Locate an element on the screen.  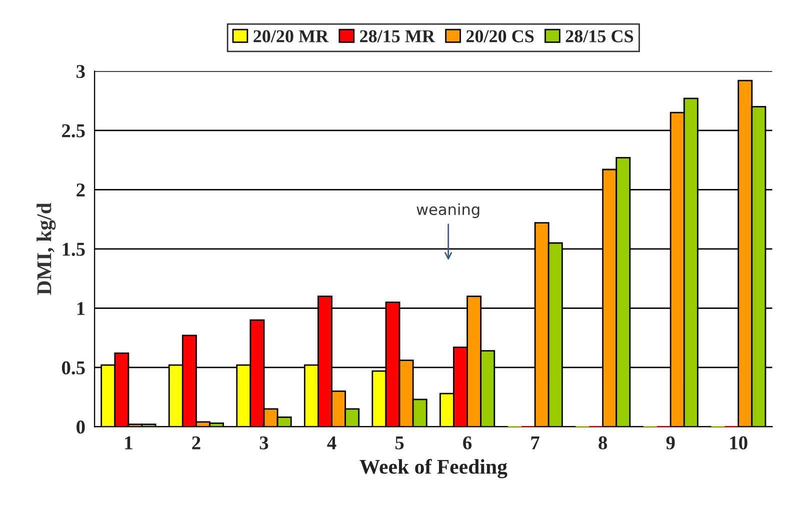
x-axis-title: Week of Feeding is located at coordinates (434, 468).